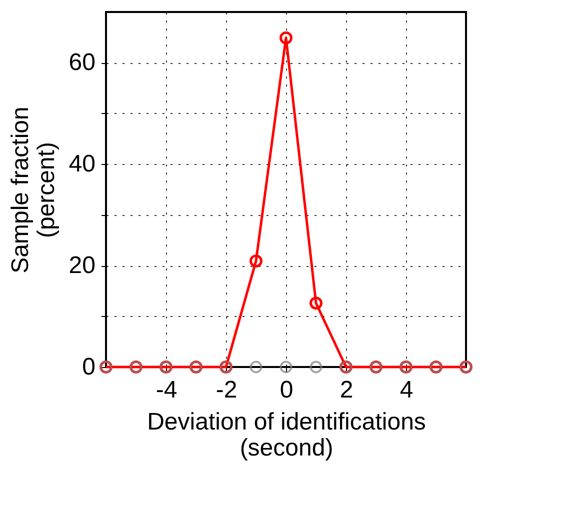 This screenshot has width=568, height=514. I want to click on x-tick-label: 4, so click(407, 390).